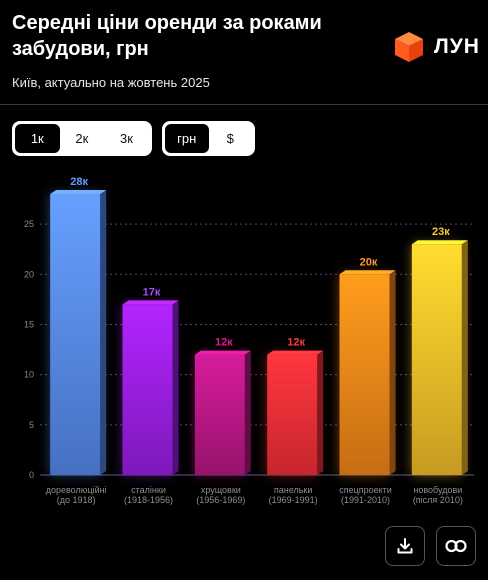  What do you see at coordinates (148, 500) in the screenshot?
I see `x-category-label: (1918-1956)` at bounding box center [148, 500].